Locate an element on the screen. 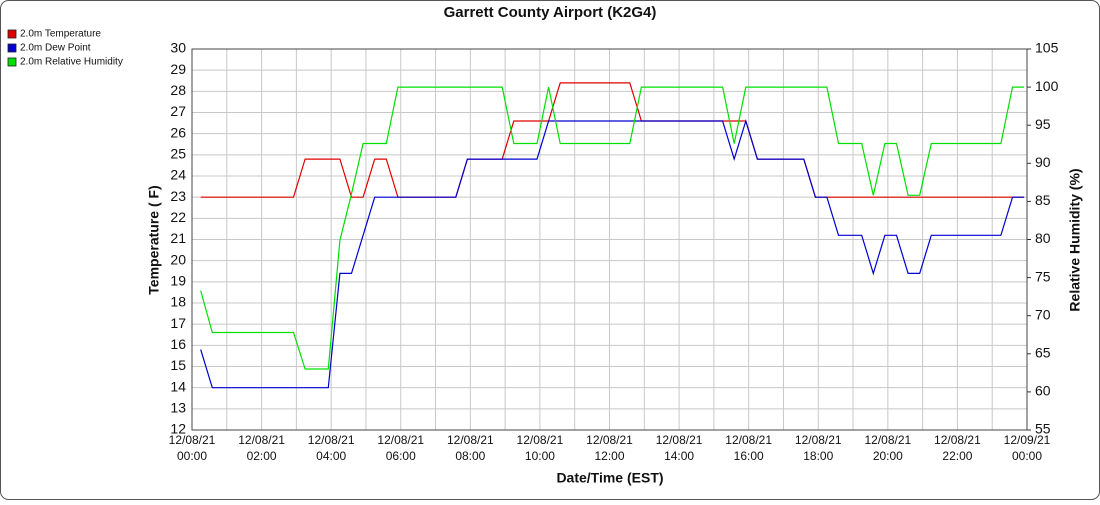  y2-tick-label: 105 is located at coordinates (1047, 48).